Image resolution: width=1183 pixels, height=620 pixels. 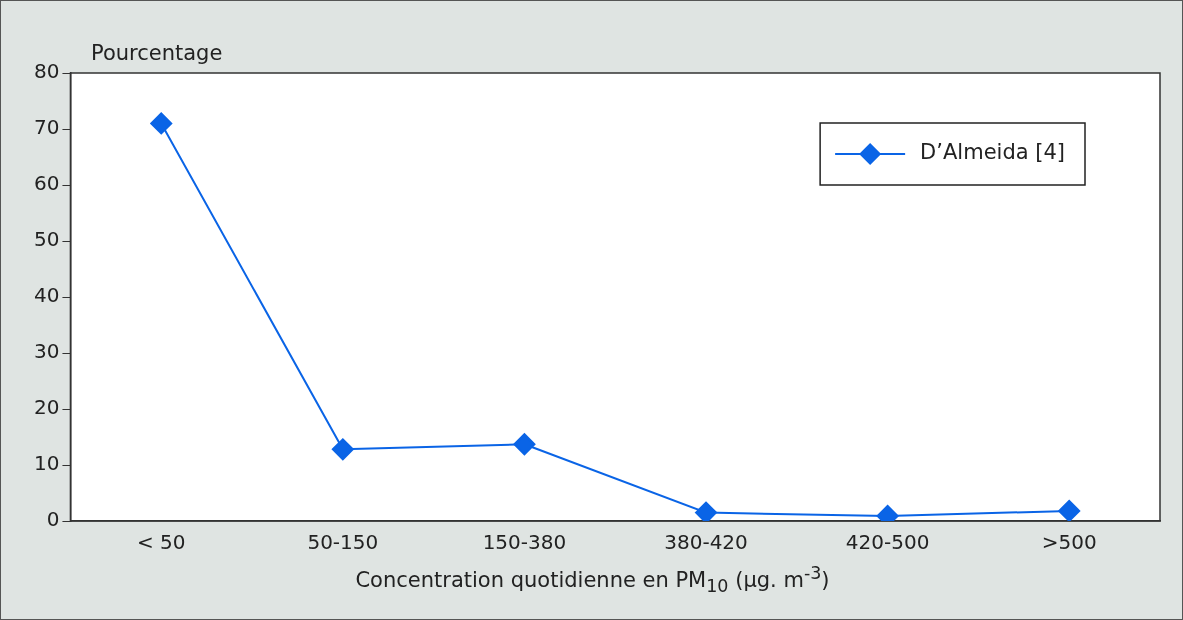 What do you see at coordinates (47, 407) in the screenshot?
I see `y-tick-label: 20` at bounding box center [47, 407].